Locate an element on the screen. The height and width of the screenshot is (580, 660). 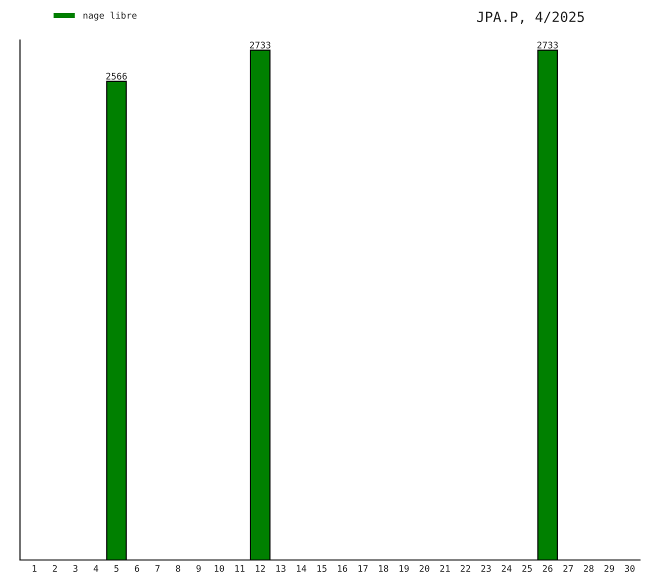
x-tick-label: 21 is located at coordinates (445, 568).